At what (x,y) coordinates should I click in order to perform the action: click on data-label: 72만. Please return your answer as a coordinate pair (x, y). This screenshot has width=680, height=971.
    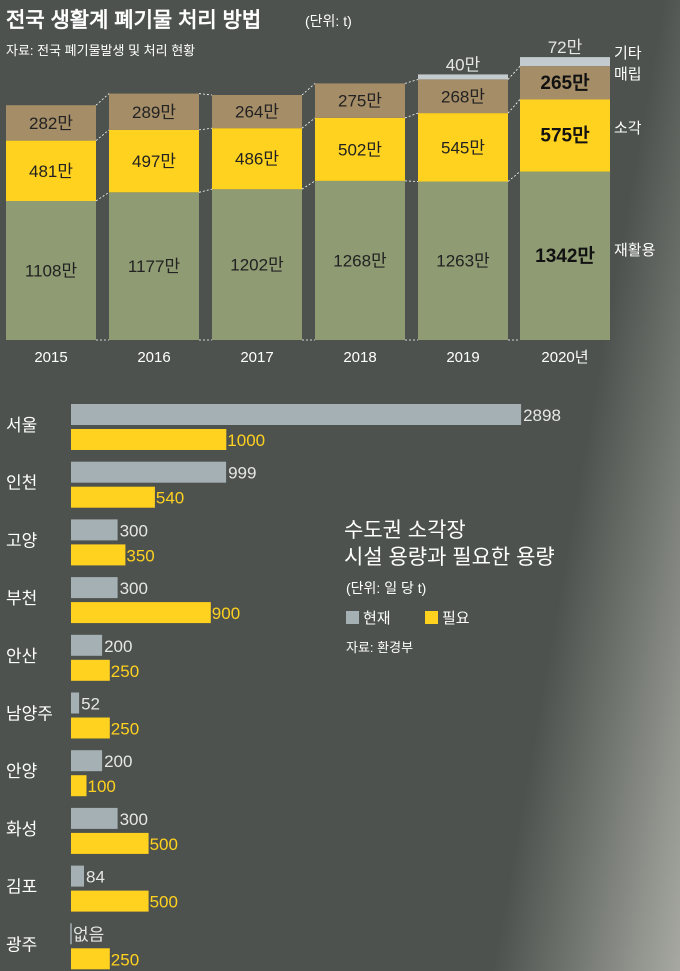
    Looking at the image, I should click on (565, 47).